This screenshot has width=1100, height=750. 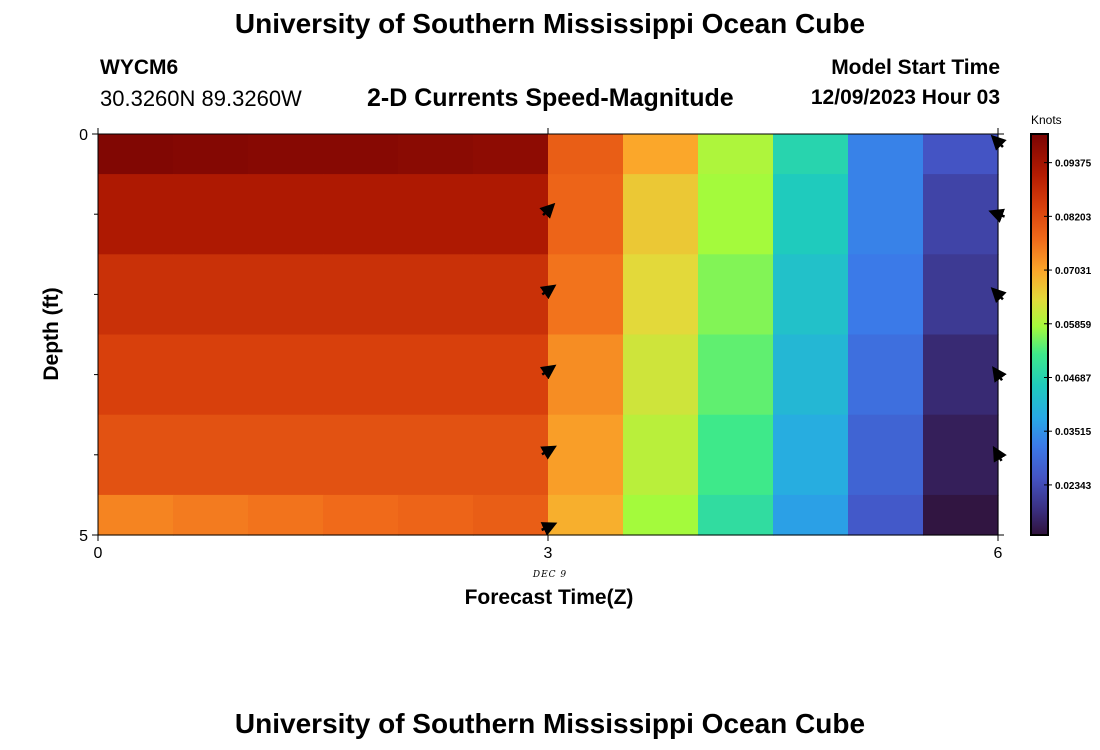 I want to click on chart-subtitle: 2-D Currents Speed-Magnitude, so click(x=550, y=98).